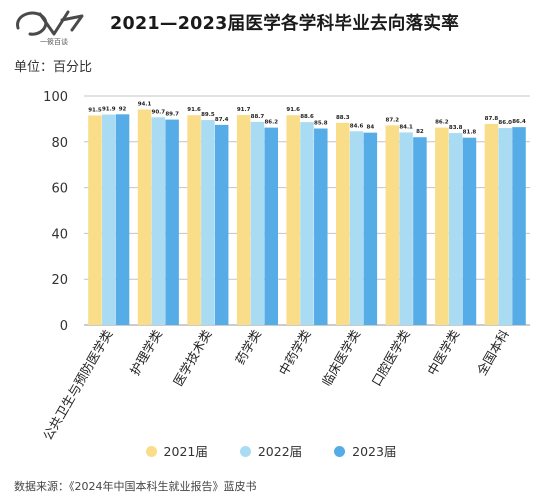  What do you see at coordinates (456, 128) in the screenshot?
I see `data-label: 83.8` at bounding box center [456, 128].